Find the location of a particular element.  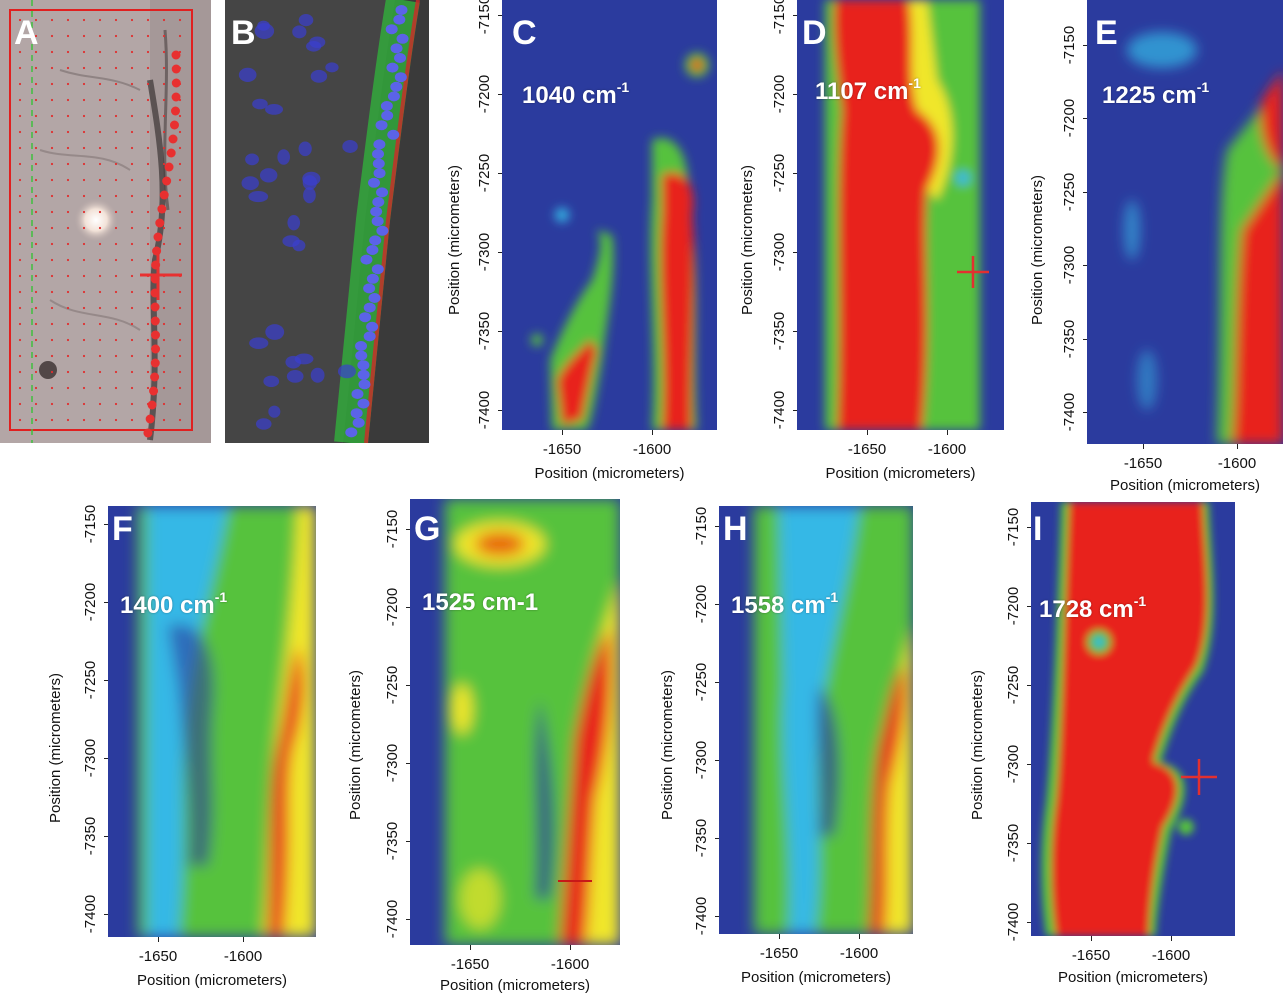

xtick-label-d: -1650 is located at coordinates (867, 449).